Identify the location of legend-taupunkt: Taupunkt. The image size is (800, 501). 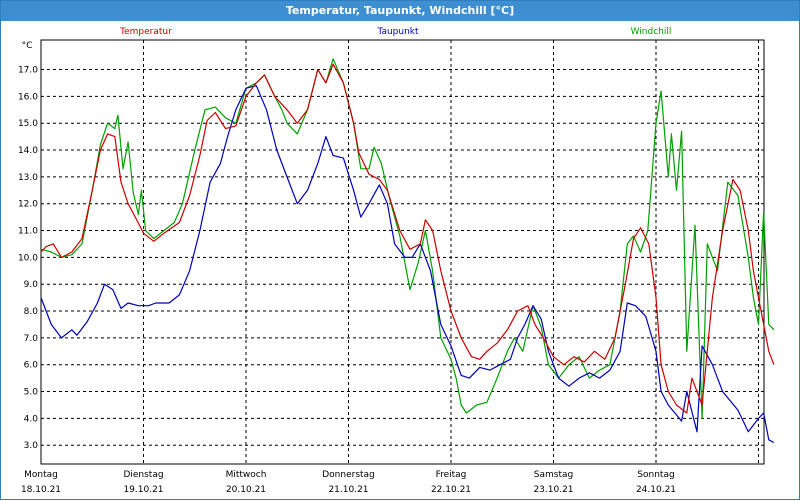
(397, 32).